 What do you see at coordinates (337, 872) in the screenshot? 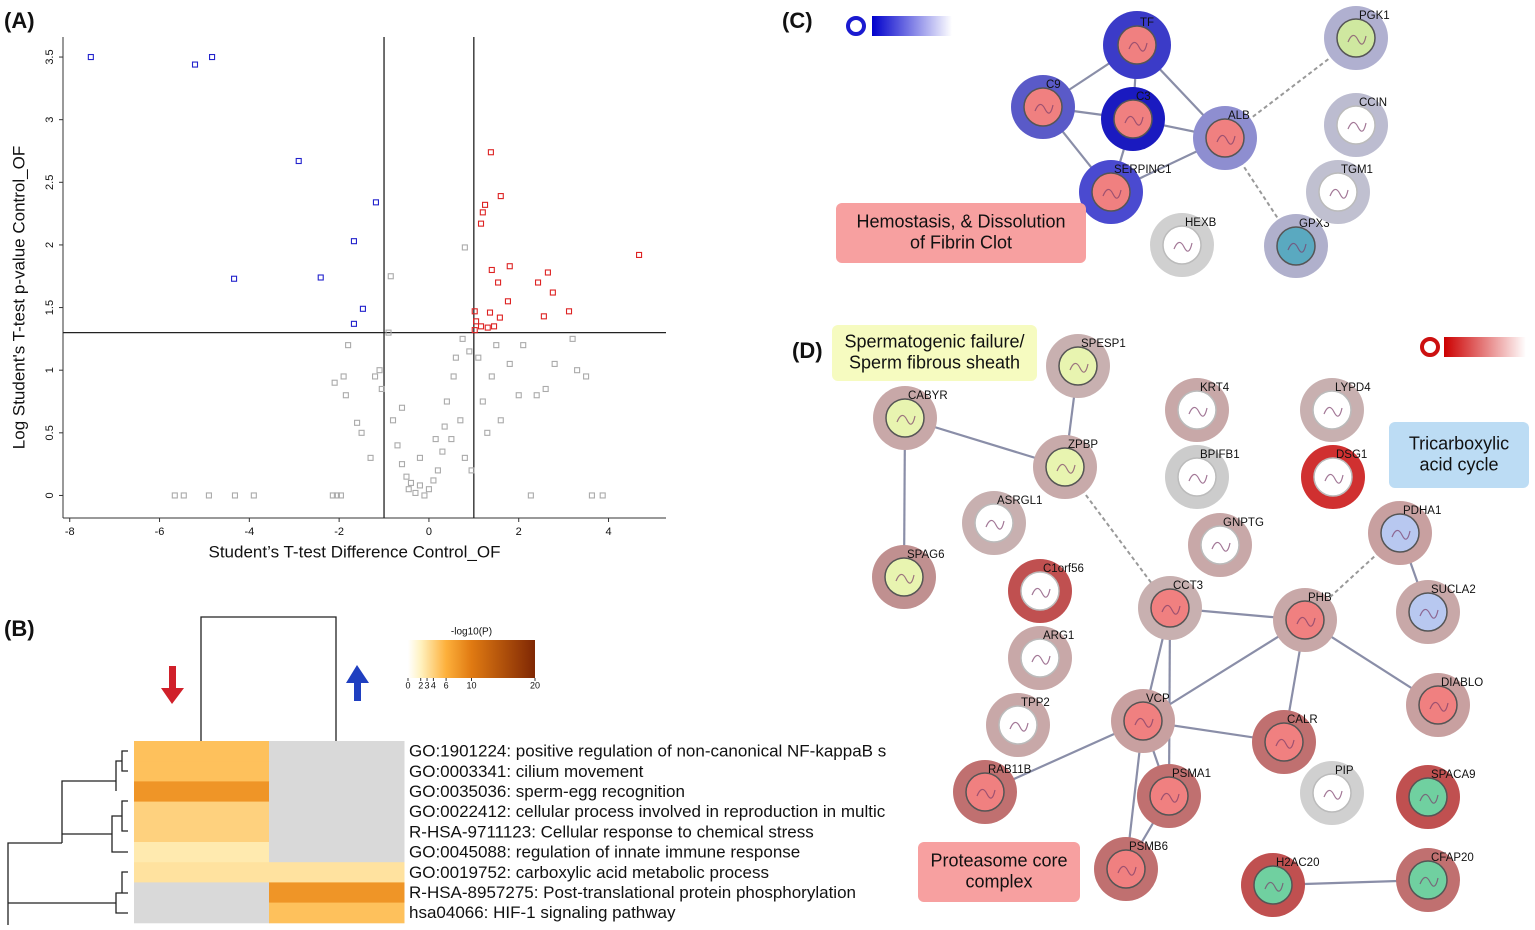
I see `heat-cell` at bounding box center [337, 872].